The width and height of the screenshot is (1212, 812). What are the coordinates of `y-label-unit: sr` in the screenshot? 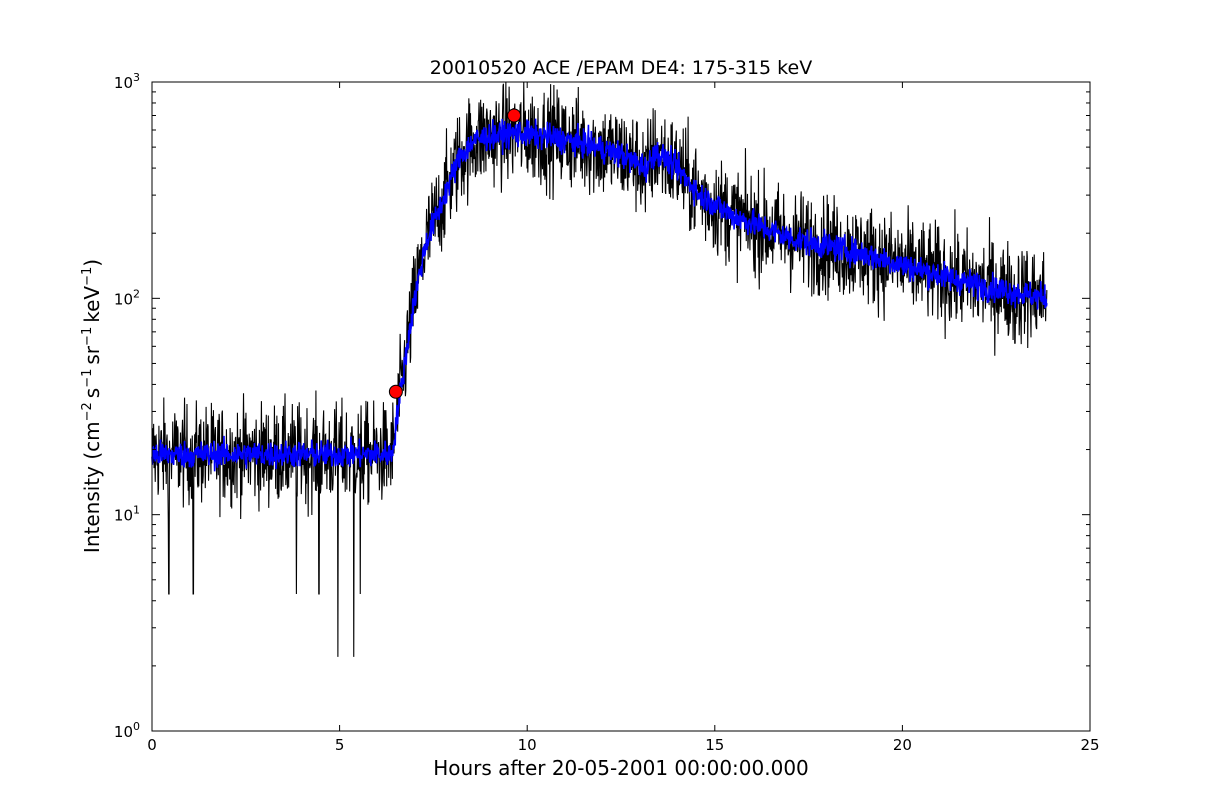 It's located at (92, 354).